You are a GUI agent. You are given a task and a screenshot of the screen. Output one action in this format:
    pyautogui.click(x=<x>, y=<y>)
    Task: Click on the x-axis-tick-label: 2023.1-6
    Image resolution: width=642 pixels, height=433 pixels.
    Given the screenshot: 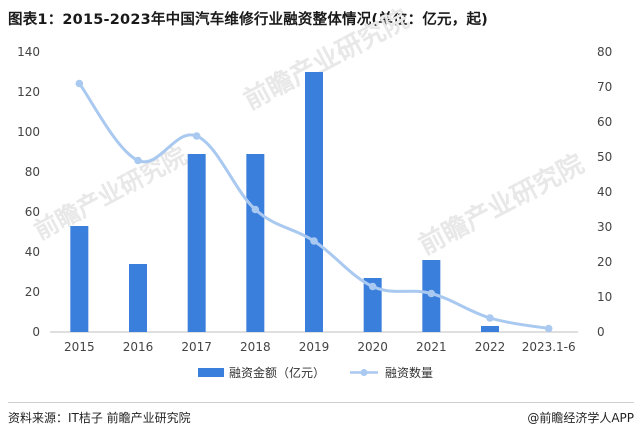 What is the action you would take?
    pyautogui.click(x=549, y=347)
    